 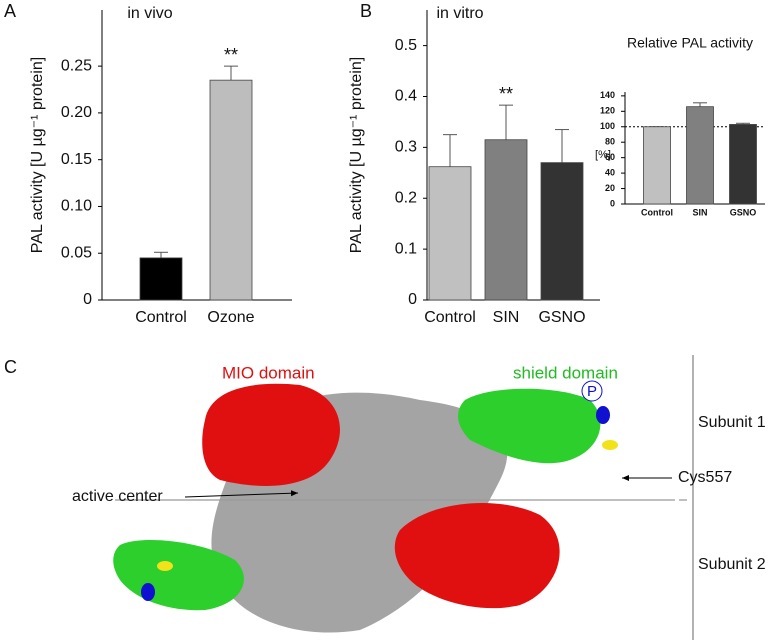 I want to click on y-tick-label: 140, so click(x=607, y=95).